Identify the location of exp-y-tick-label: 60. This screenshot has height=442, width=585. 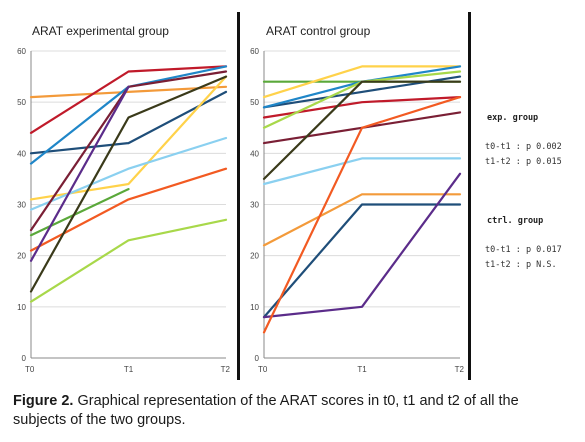
(21, 51).